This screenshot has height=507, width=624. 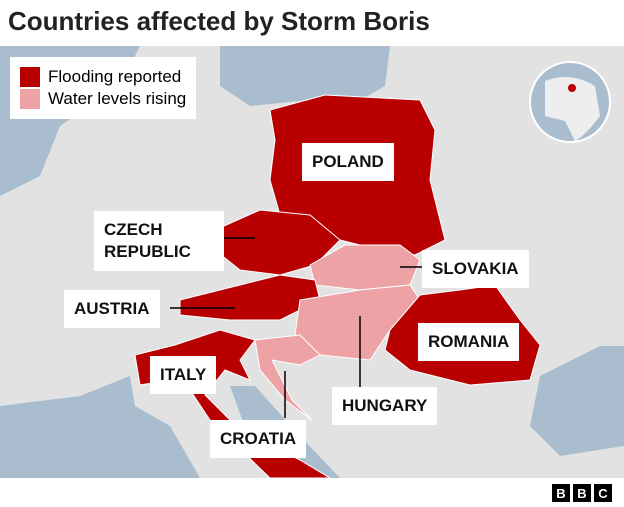 I want to click on label: HUNGARY, so click(x=385, y=406).